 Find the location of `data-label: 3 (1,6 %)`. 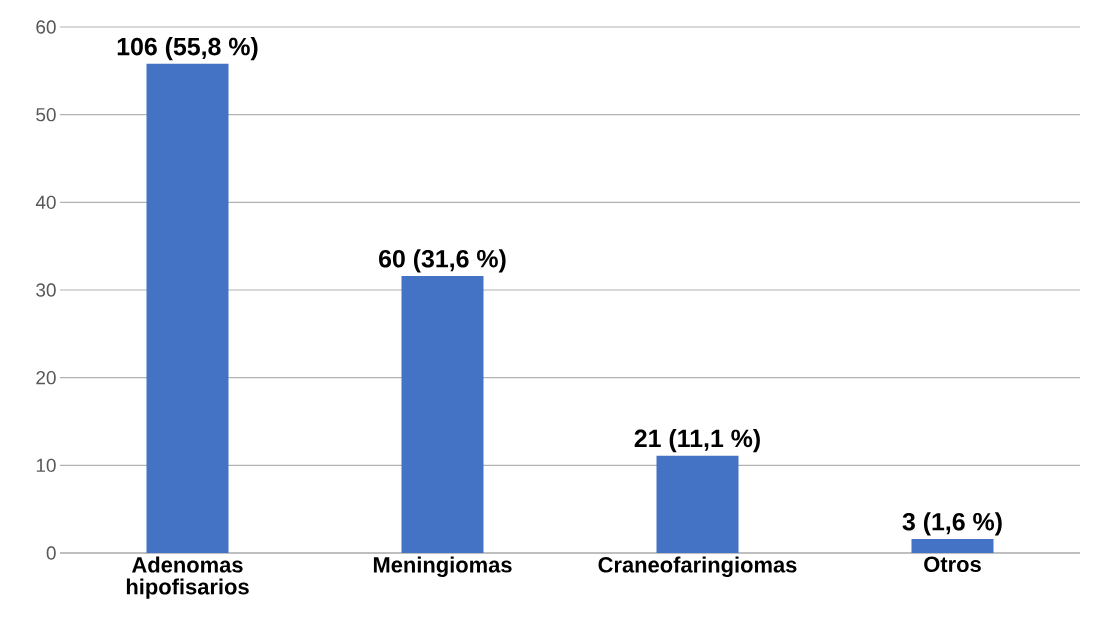

data-label: 3 (1,6 %) is located at coordinates (952, 524).